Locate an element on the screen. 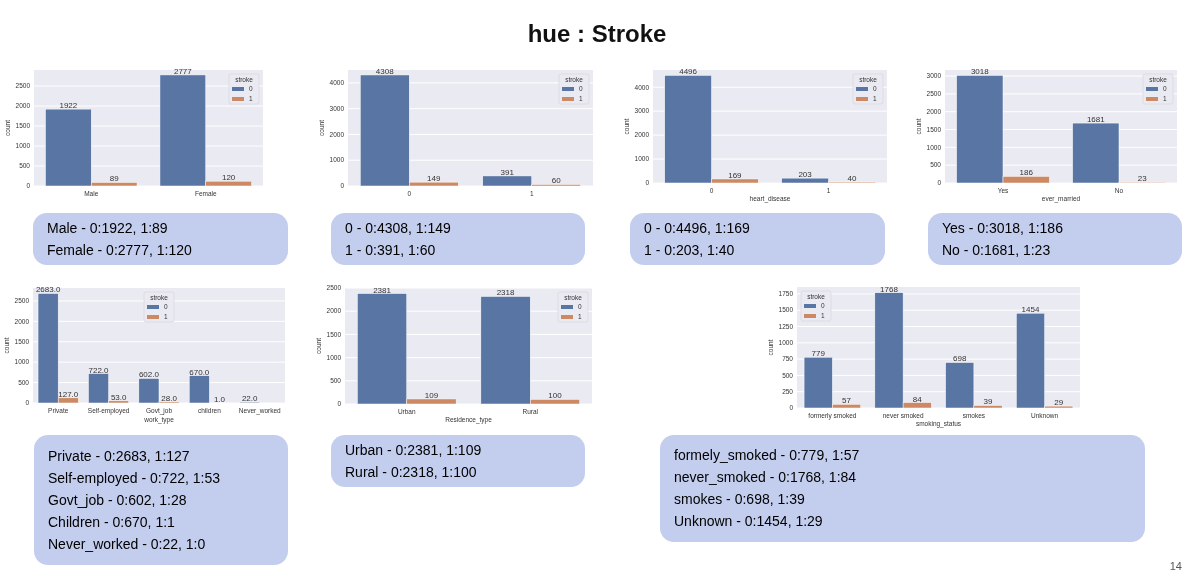 Image resolution: width=1194 pixels, height=575 pixels. text: Private - 0:2683, 1:127 is located at coordinates (119, 455).